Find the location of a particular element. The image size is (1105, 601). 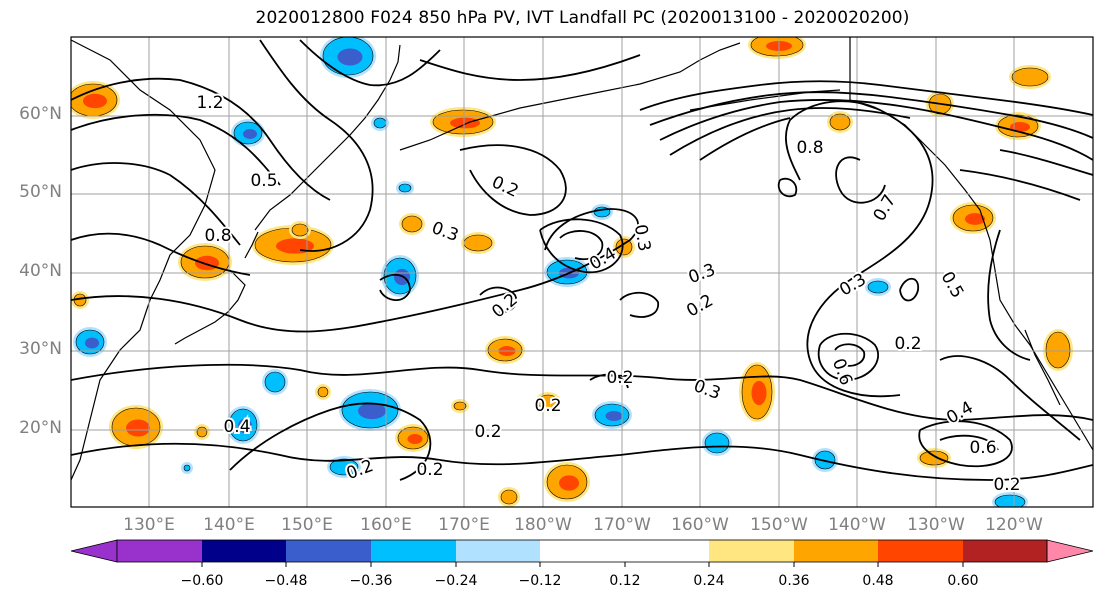

lon-label-140e: 140°E is located at coordinates (229, 525).